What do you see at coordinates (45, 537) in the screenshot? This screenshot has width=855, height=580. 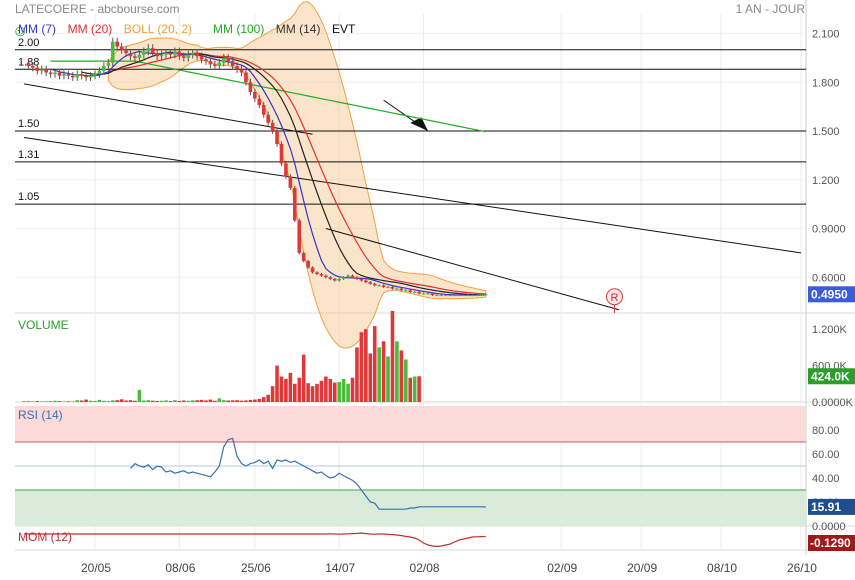 I see `momentum-title: MOM (12)` at bounding box center [45, 537].